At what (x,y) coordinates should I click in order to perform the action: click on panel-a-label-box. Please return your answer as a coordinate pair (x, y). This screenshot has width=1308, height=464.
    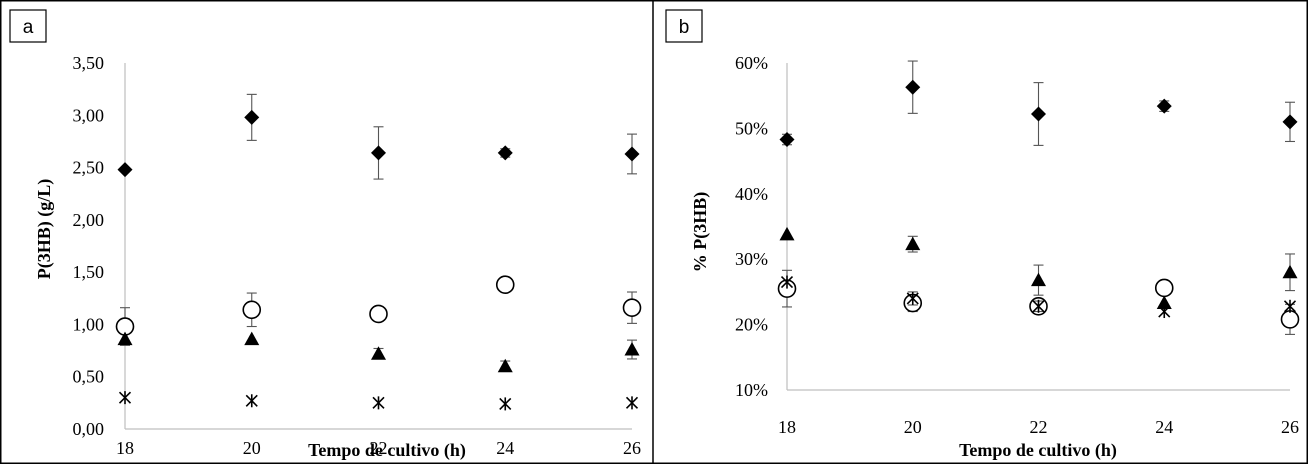
    Looking at the image, I should click on (28, 26).